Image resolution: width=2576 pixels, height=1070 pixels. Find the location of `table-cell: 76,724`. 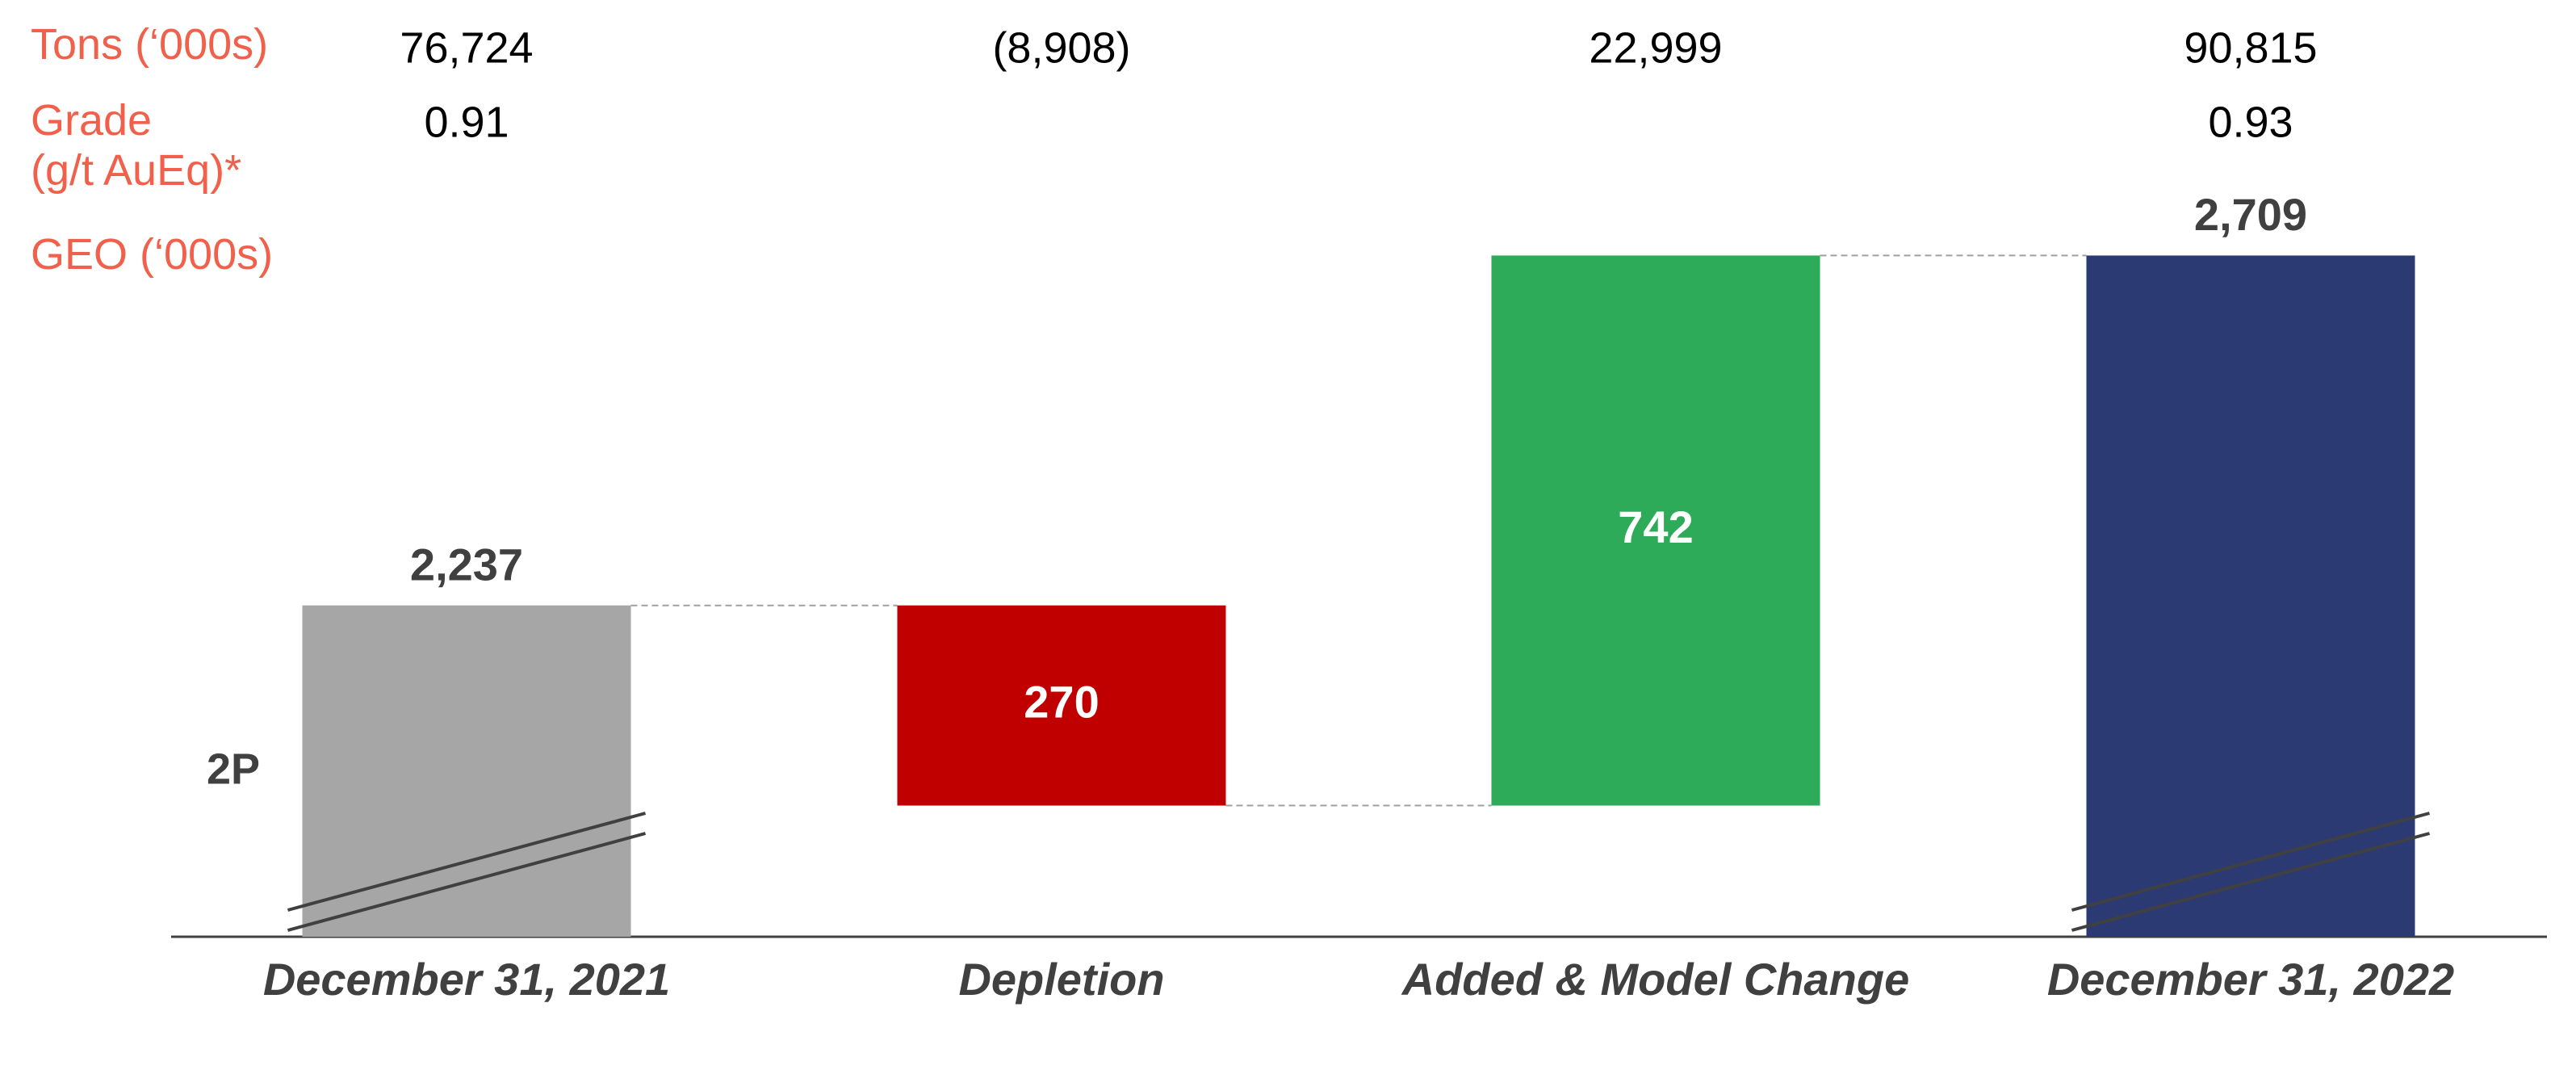

table-cell: 76,724 is located at coordinates (466, 47).